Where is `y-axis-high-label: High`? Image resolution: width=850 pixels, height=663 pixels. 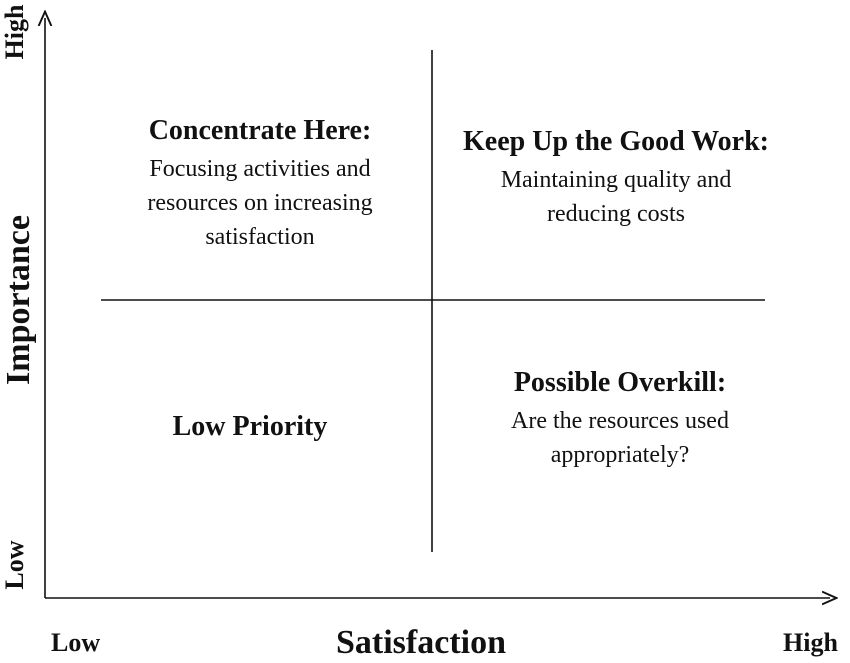
y-axis-high-label: High is located at coordinates (14, 32).